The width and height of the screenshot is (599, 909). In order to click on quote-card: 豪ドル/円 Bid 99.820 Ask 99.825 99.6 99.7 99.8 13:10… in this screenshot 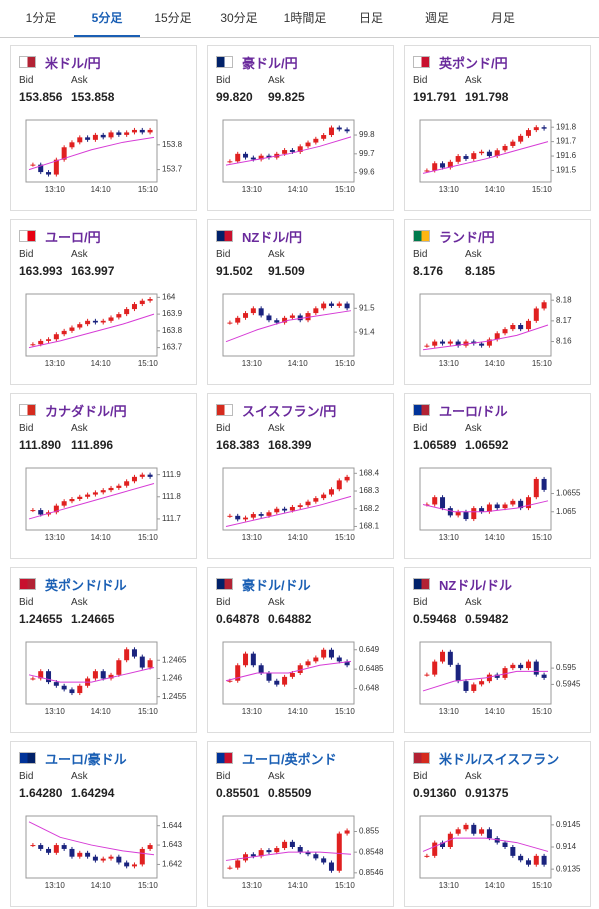, I will do `click(300, 128)`.